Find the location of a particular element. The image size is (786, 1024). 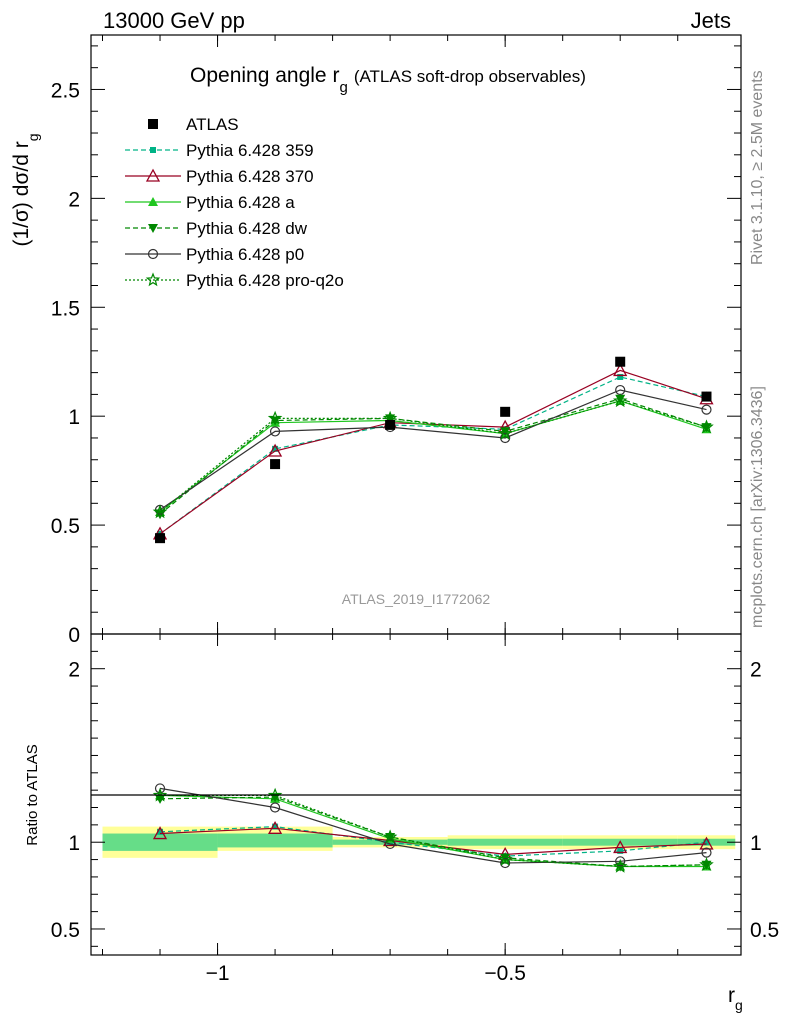

y-tick-label-3: 2 is located at coordinates (74, 199).